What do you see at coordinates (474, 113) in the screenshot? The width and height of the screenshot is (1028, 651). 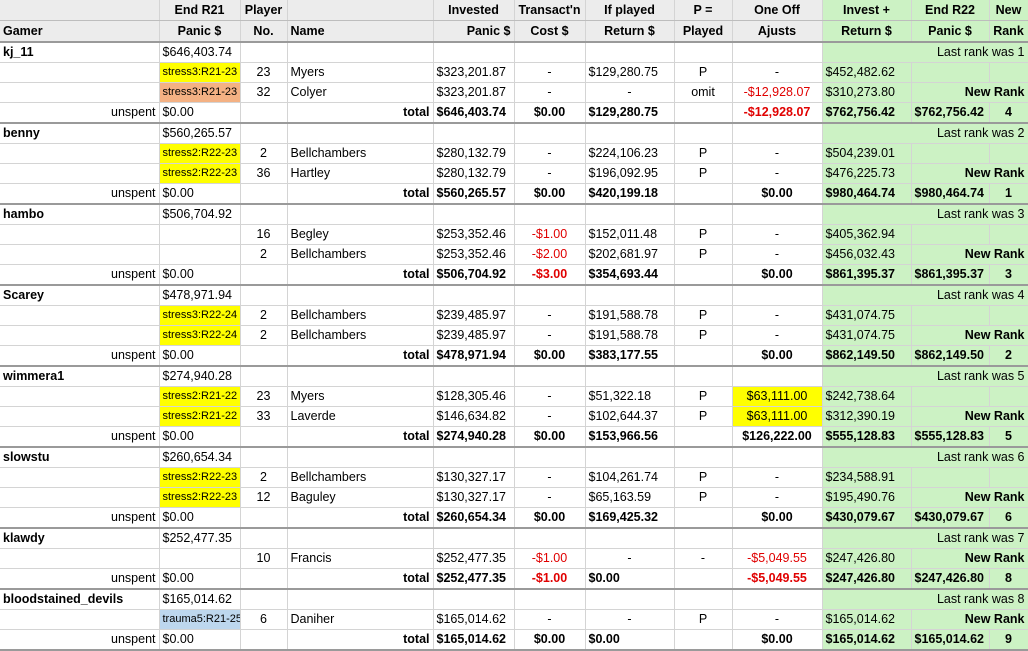 I see `total-invested: $646,403.74` at bounding box center [474, 113].